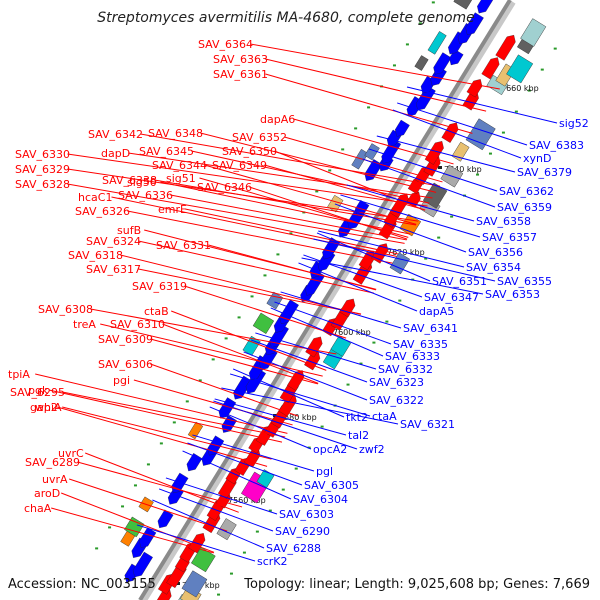  What do you see at coordinates (524, 281) in the screenshot?
I see `reverse-gene-label: SAV_6355` at bounding box center [524, 281].